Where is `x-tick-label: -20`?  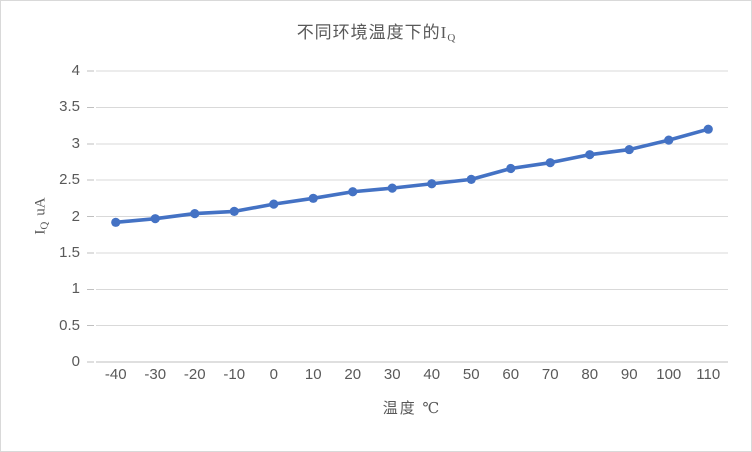
x-tick-label: -20 is located at coordinates (194, 374).